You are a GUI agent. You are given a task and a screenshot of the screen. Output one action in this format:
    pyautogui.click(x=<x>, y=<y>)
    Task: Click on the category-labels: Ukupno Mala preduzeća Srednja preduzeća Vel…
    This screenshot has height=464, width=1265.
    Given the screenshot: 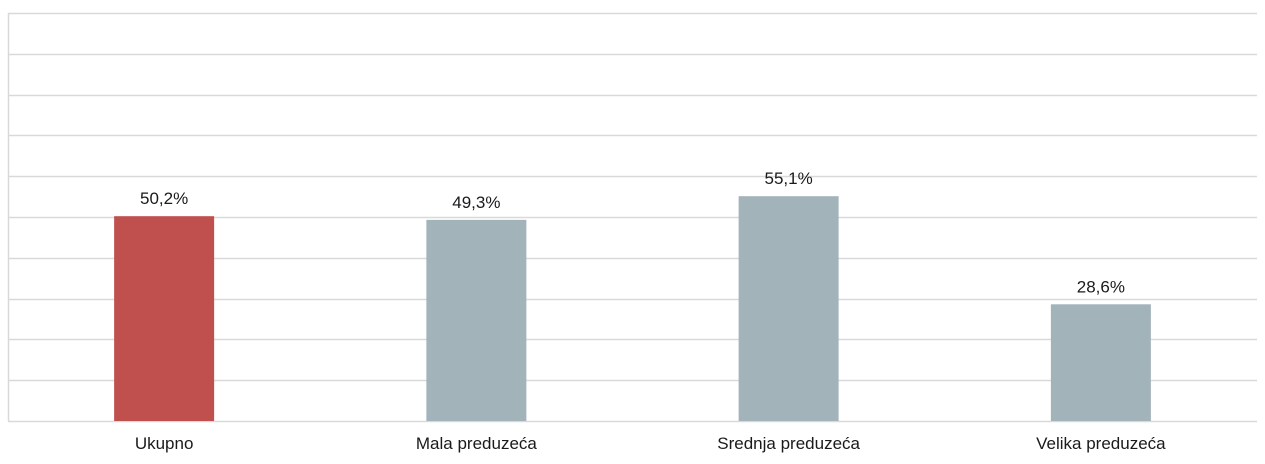 What is the action you would take?
    pyautogui.click(x=650, y=443)
    